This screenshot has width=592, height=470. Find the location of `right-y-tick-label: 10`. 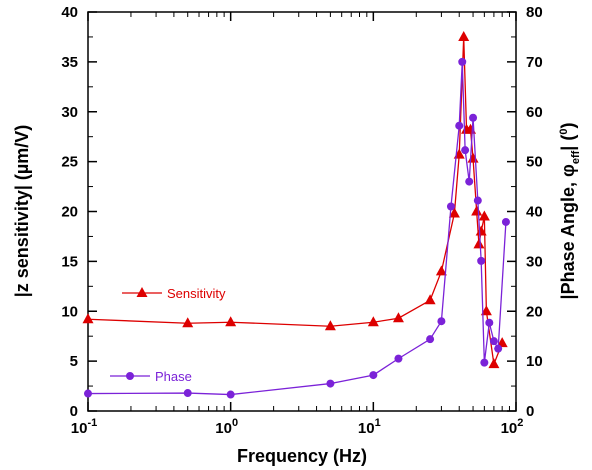

right-y-tick-label: 10 is located at coordinates (534, 361).